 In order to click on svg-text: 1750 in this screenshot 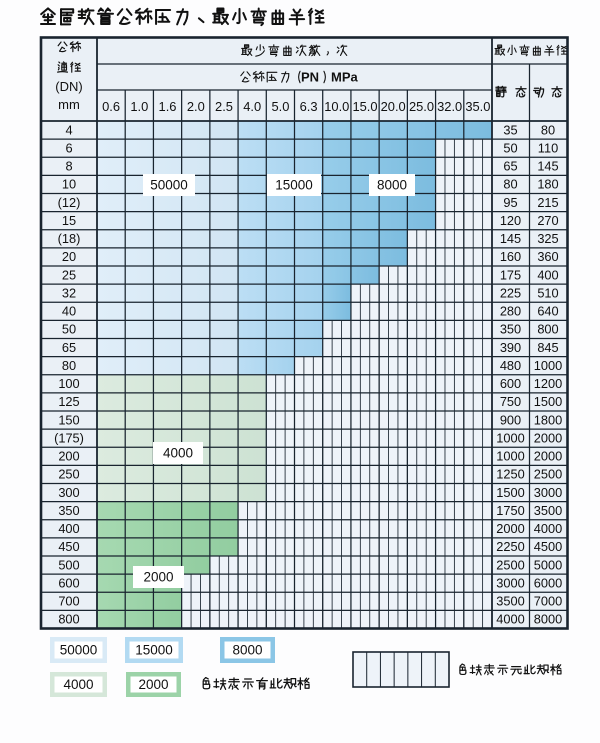, I will do `click(510, 510)`.